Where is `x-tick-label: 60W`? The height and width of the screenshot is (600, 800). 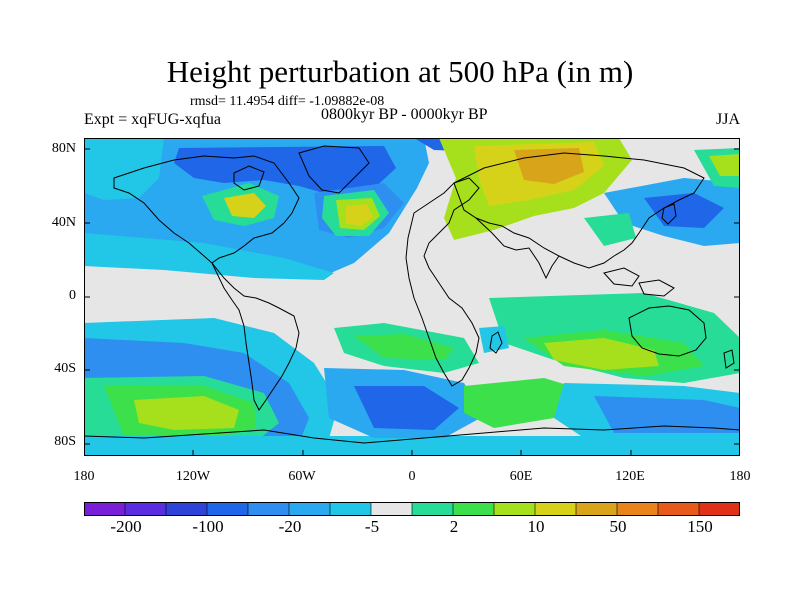
x-tick-label: 60W is located at coordinates (302, 476).